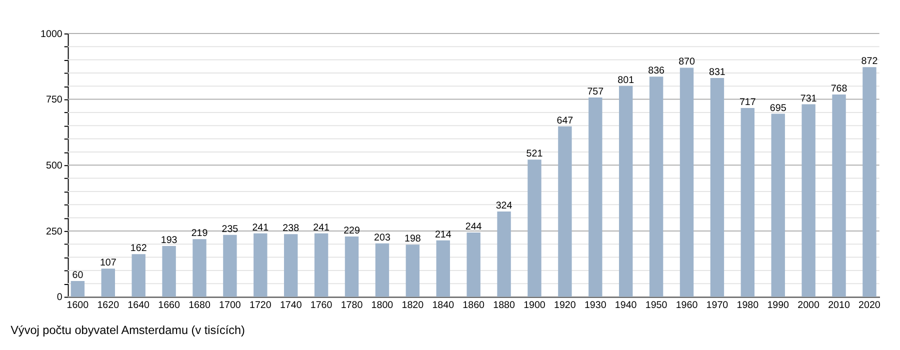  I want to click on x-tick-label: 1700, so click(230, 306).